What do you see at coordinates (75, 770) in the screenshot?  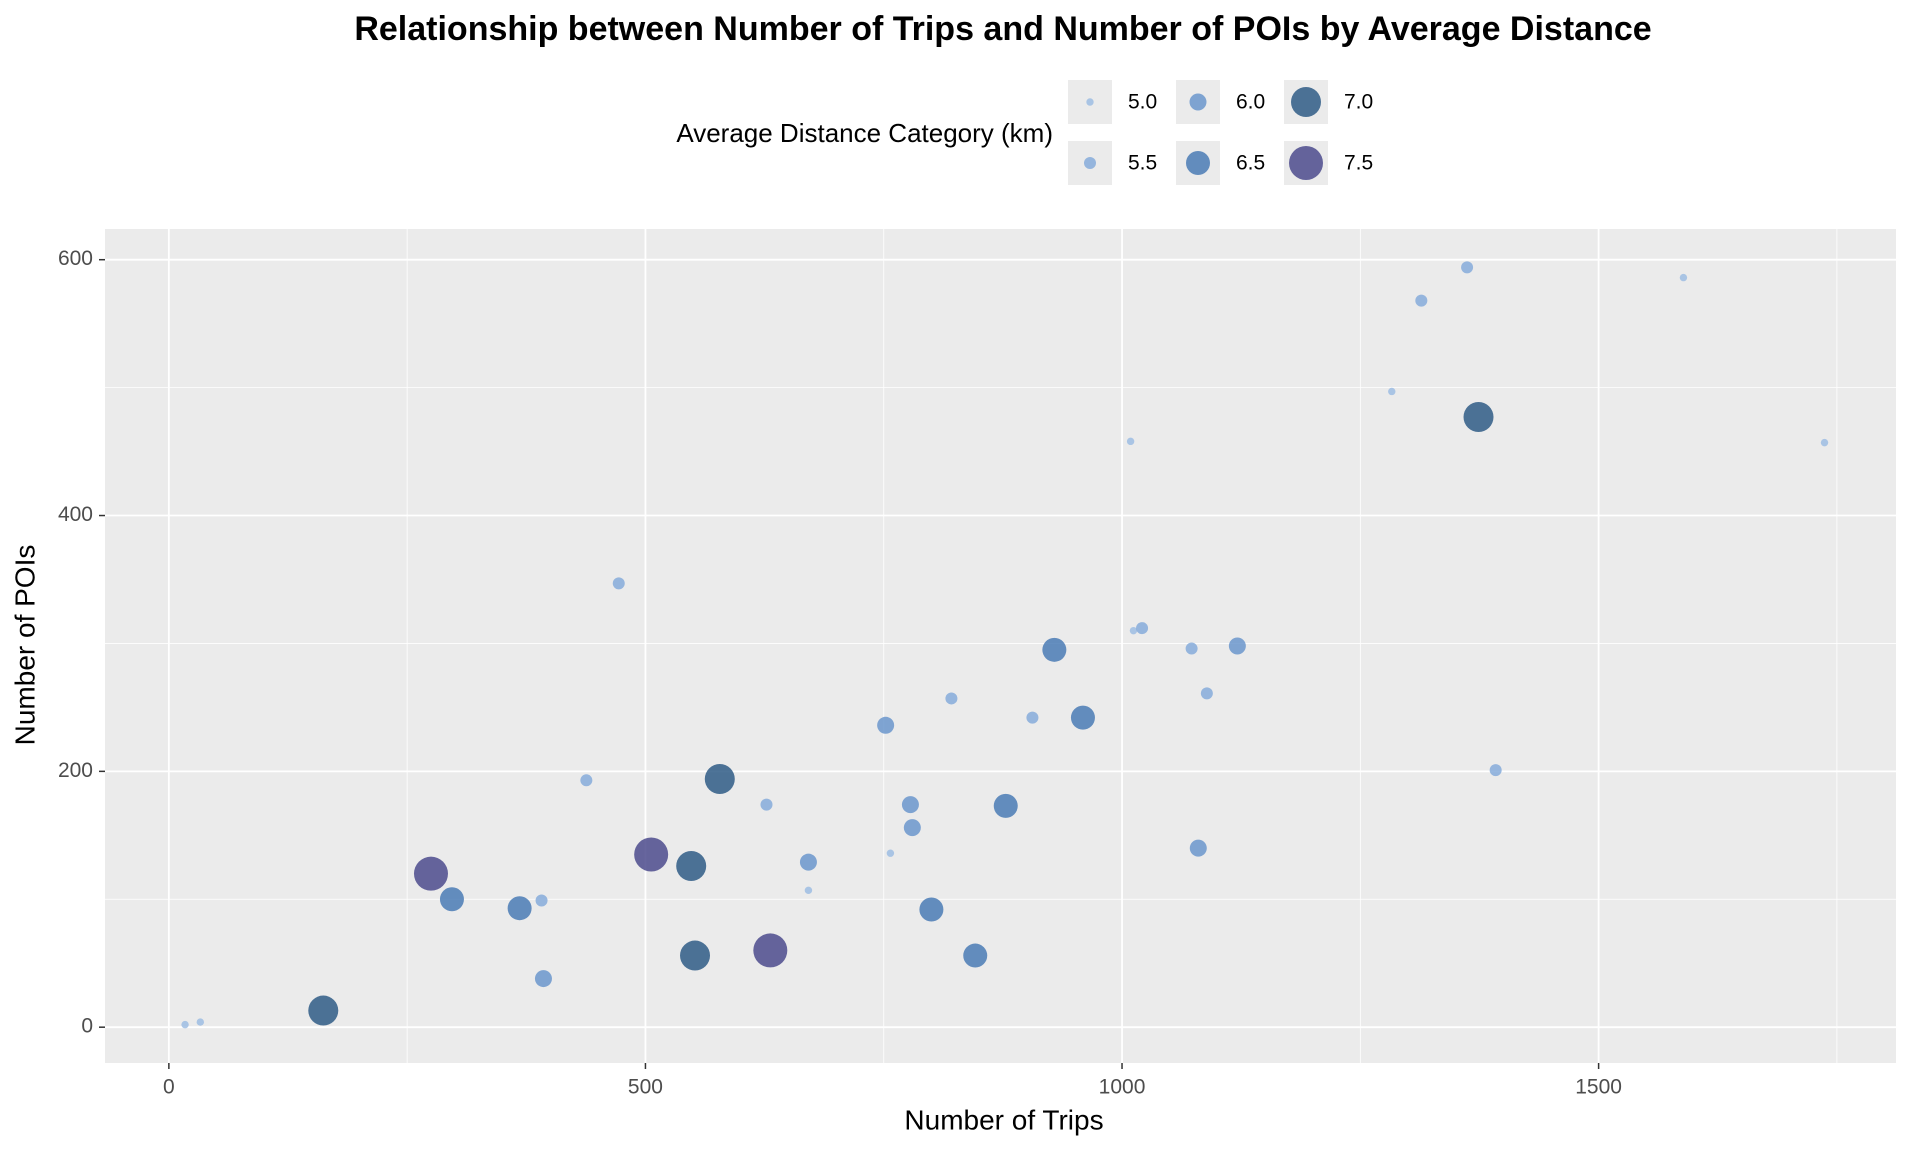 I see `y-tick-label: 200` at bounding box center [75, 770].